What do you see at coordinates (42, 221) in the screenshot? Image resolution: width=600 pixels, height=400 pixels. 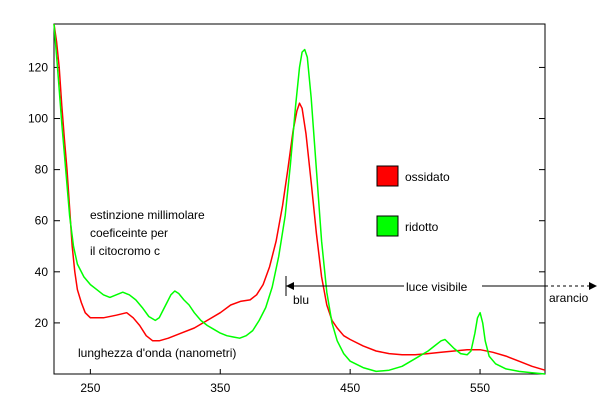 I see `y-tick-label: 60` at bounding box center [42, 221].